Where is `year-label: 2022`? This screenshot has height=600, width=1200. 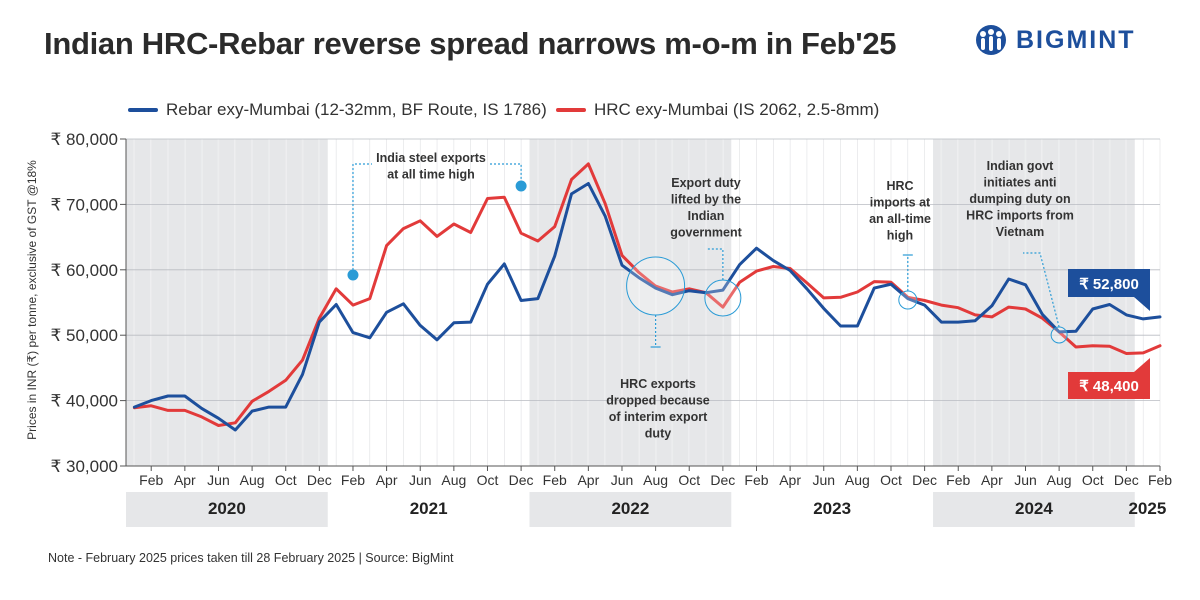
year-label: 2022 is located at coordinates (630, 508).